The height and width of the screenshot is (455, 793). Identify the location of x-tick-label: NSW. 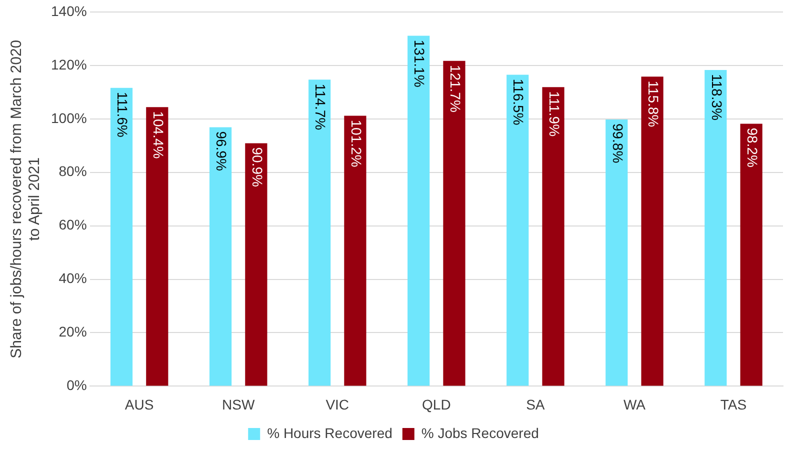
(239, 404).